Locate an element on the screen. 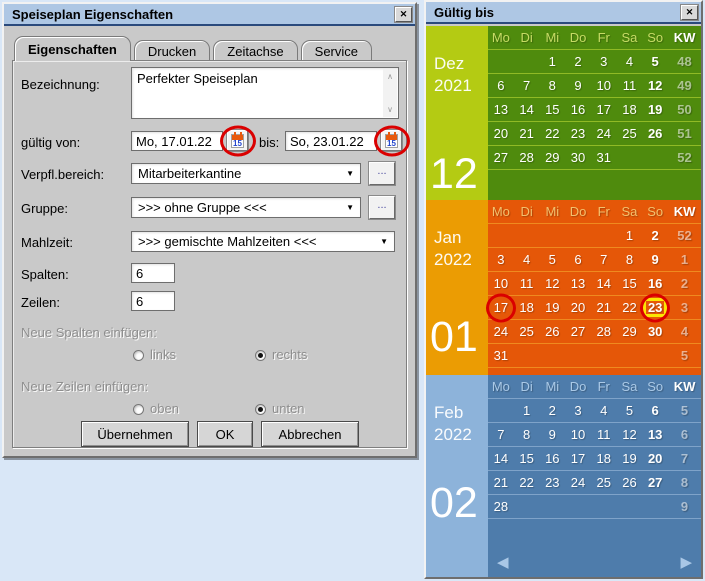 The width and height of the screenshot is (705, 581). calendar-day-jan-1: 1 is located at coordinates (630, 236).